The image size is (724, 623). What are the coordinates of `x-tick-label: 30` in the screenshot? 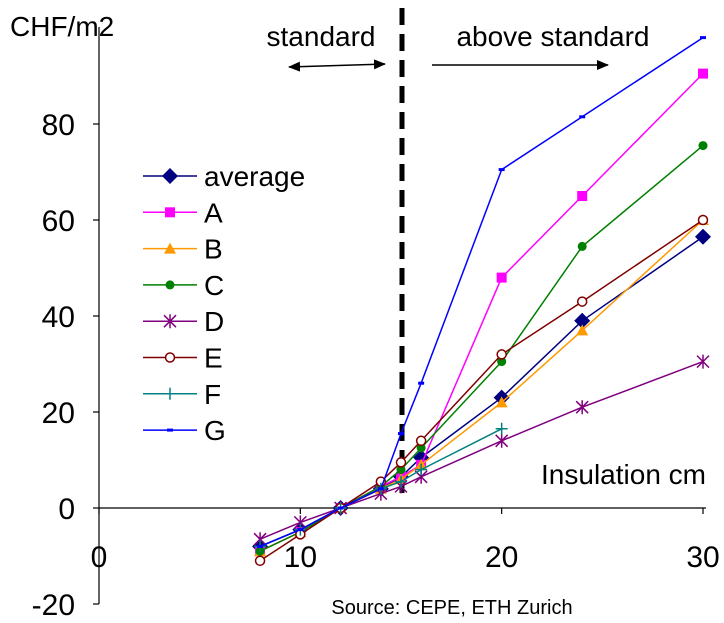 It's located at (702, 557).